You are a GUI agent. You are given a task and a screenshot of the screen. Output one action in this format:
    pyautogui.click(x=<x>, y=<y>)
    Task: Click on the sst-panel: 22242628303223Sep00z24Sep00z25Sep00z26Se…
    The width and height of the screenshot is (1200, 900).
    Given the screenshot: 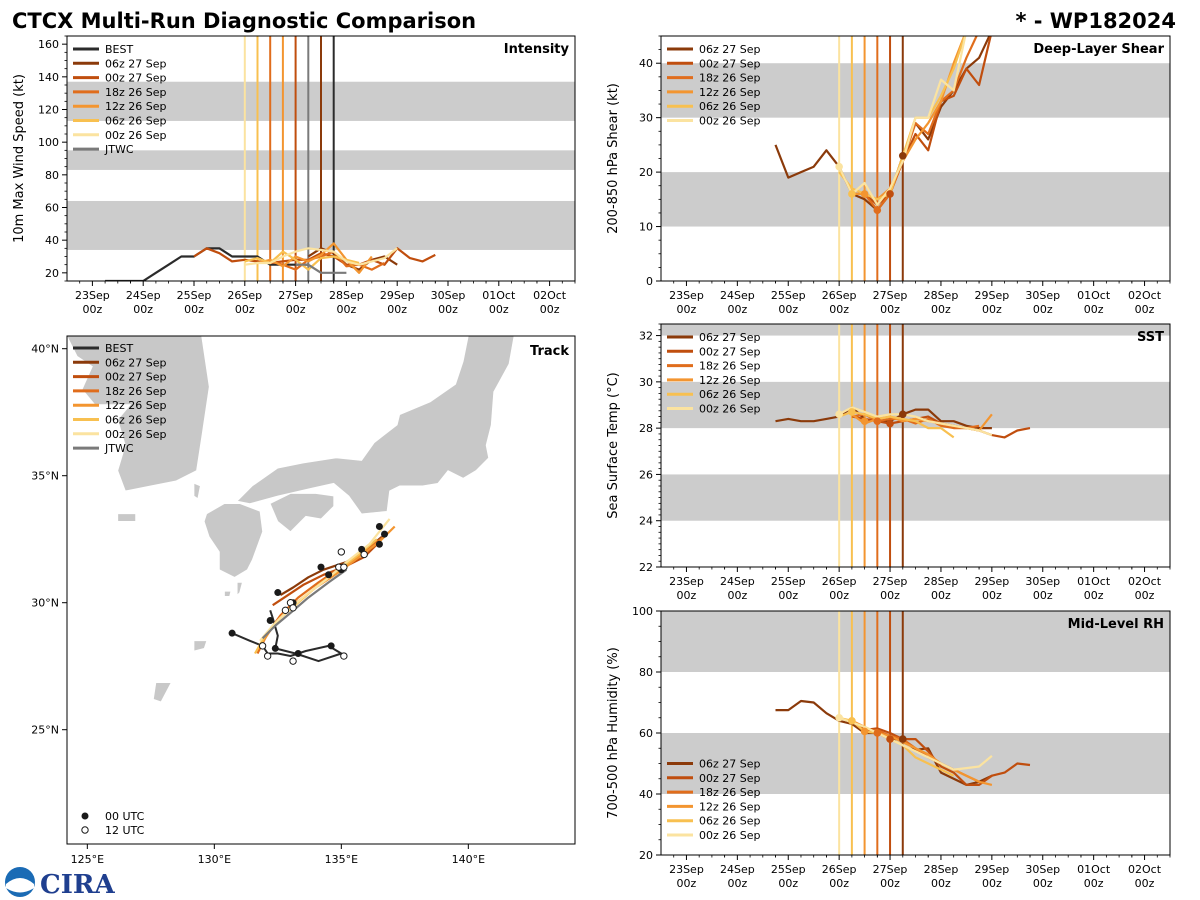 What is the action you would take?
    pyautogui.click(x=888, y=462)
    